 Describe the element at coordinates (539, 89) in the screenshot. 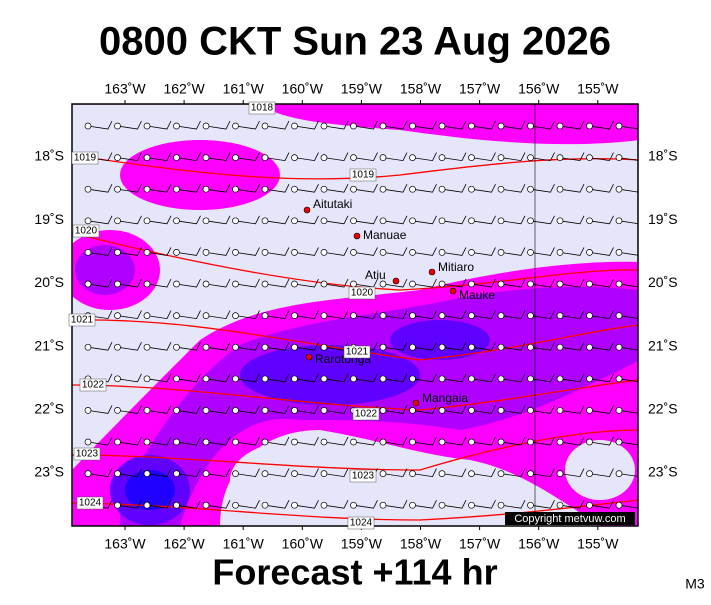

I see `lon-label: 156˚W` at that location.